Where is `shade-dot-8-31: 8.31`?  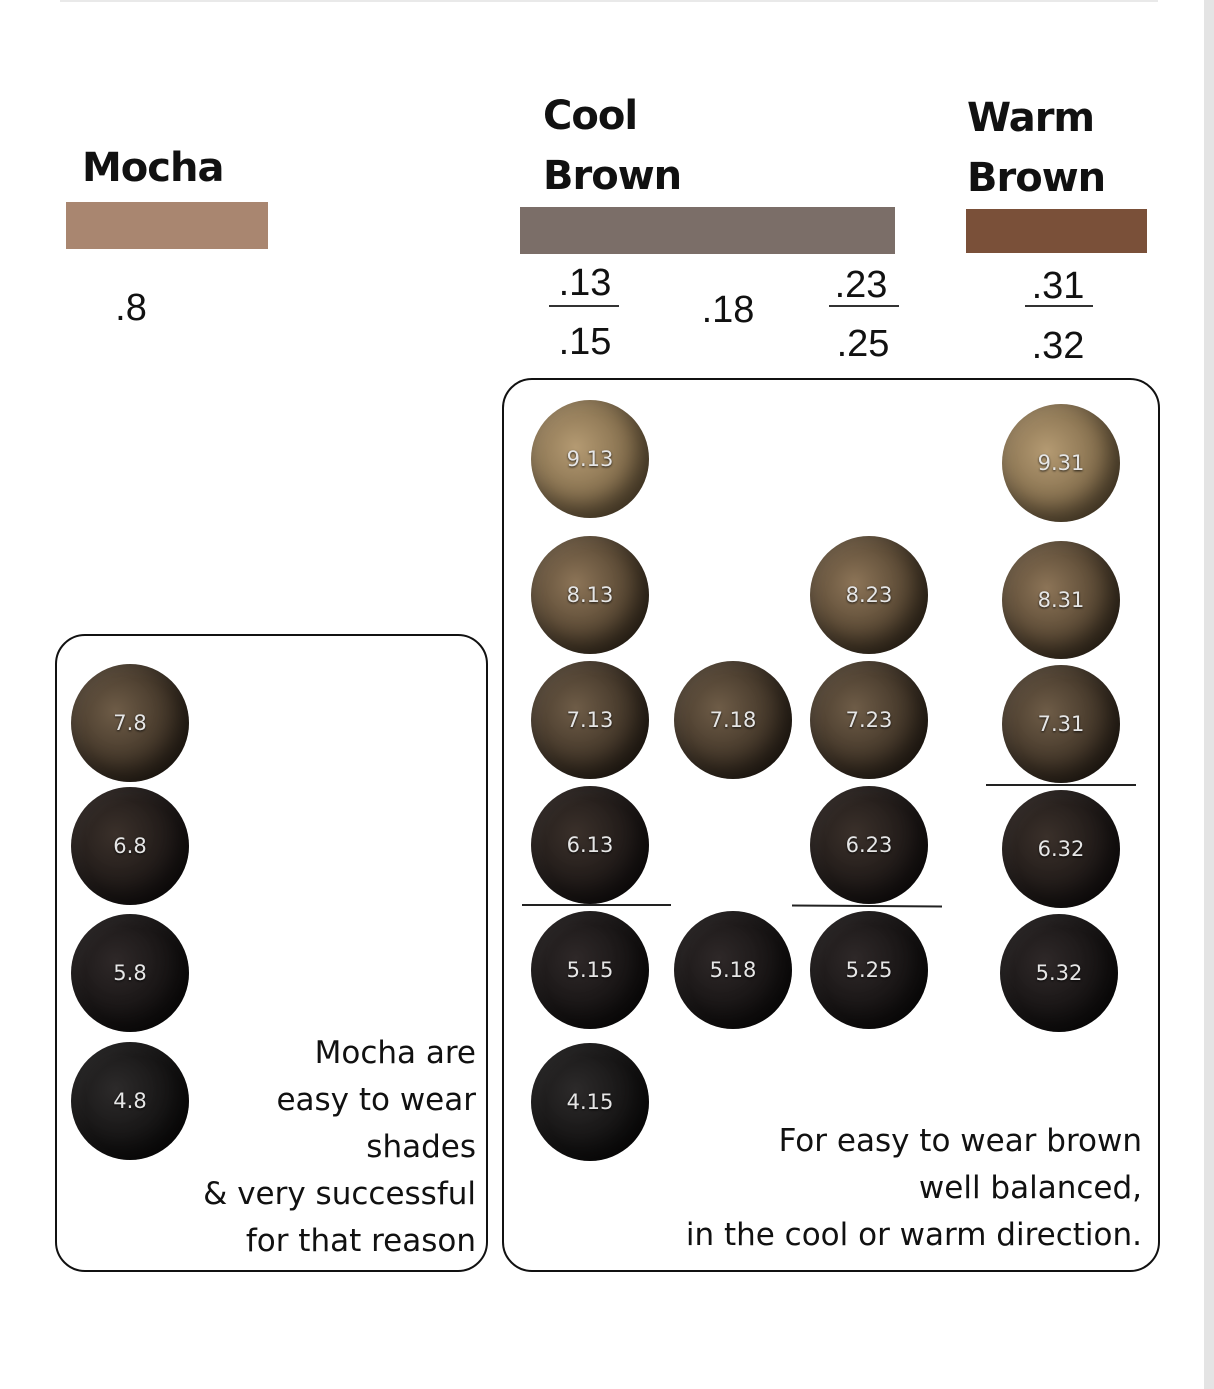 shade-dot-8-31: 8.31 is located at coordinates (1061, 600).